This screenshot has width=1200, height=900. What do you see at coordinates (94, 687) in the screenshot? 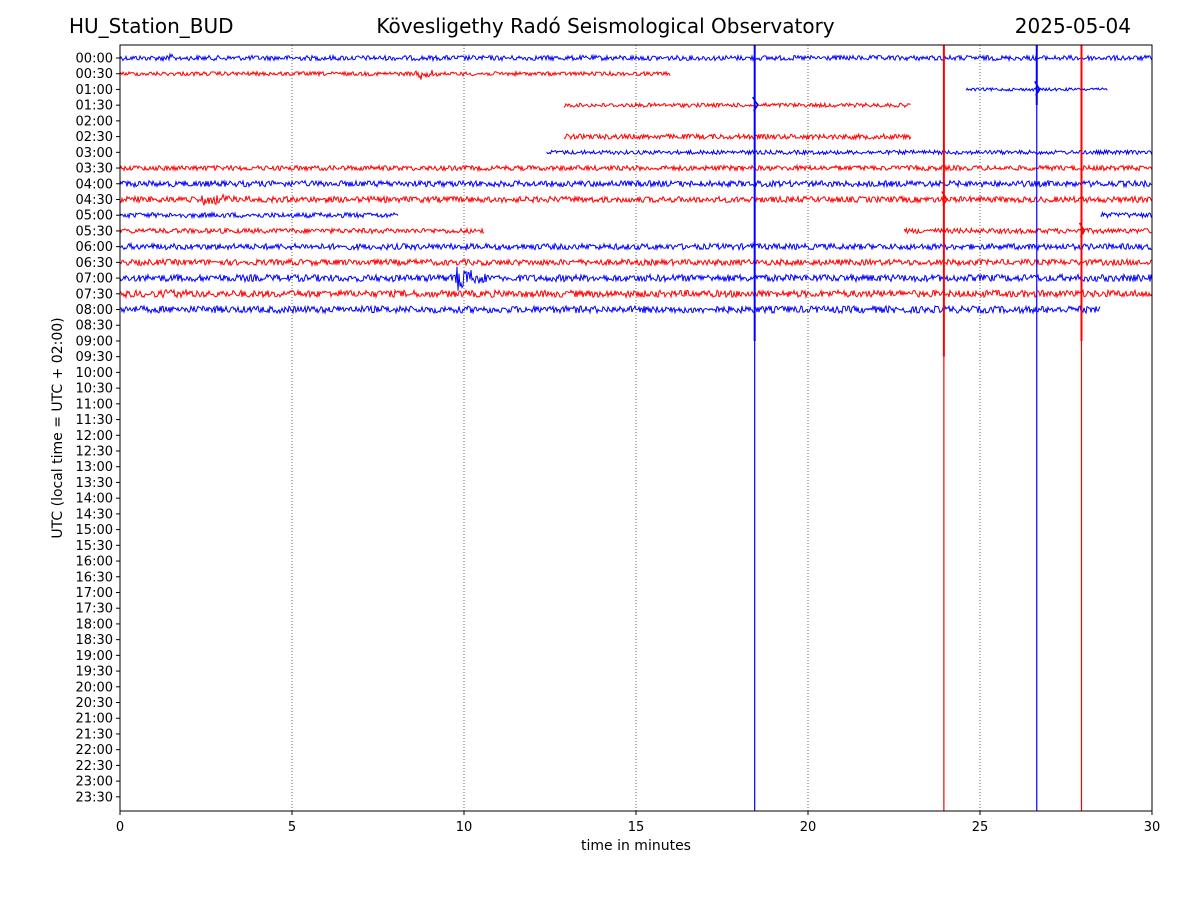
I see `y-tick-label: 20:00` at bounding box center [94, 687].